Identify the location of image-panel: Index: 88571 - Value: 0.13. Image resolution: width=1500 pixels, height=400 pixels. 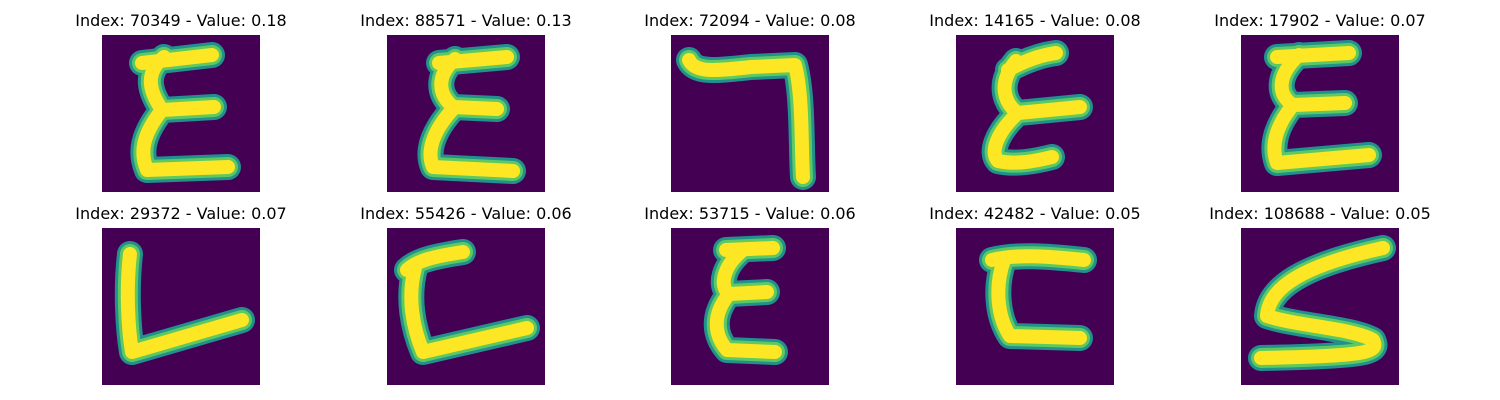
(465, 96).